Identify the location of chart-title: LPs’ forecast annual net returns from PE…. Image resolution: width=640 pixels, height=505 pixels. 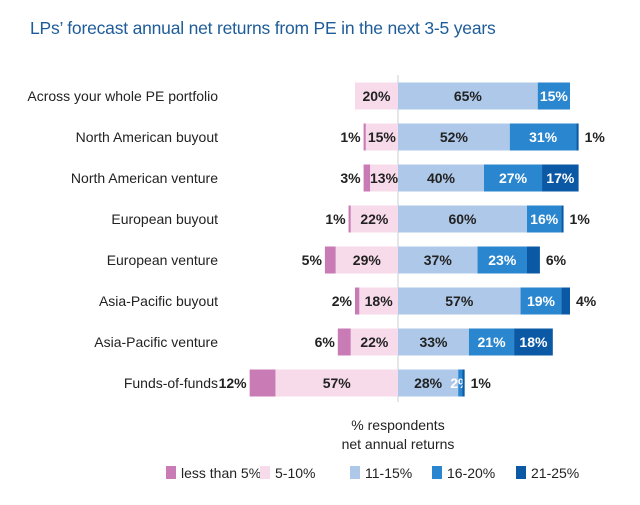
(263, 28).